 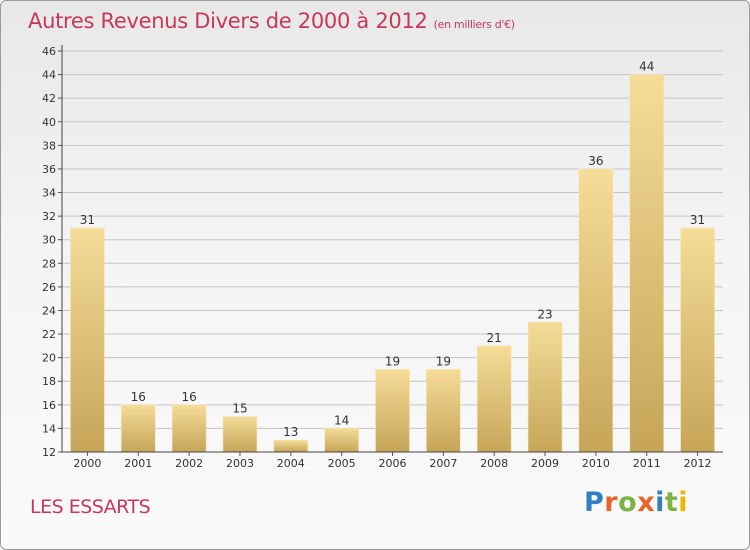 I want to click on x-tick-label: 2012, so click(x=698, y=463).